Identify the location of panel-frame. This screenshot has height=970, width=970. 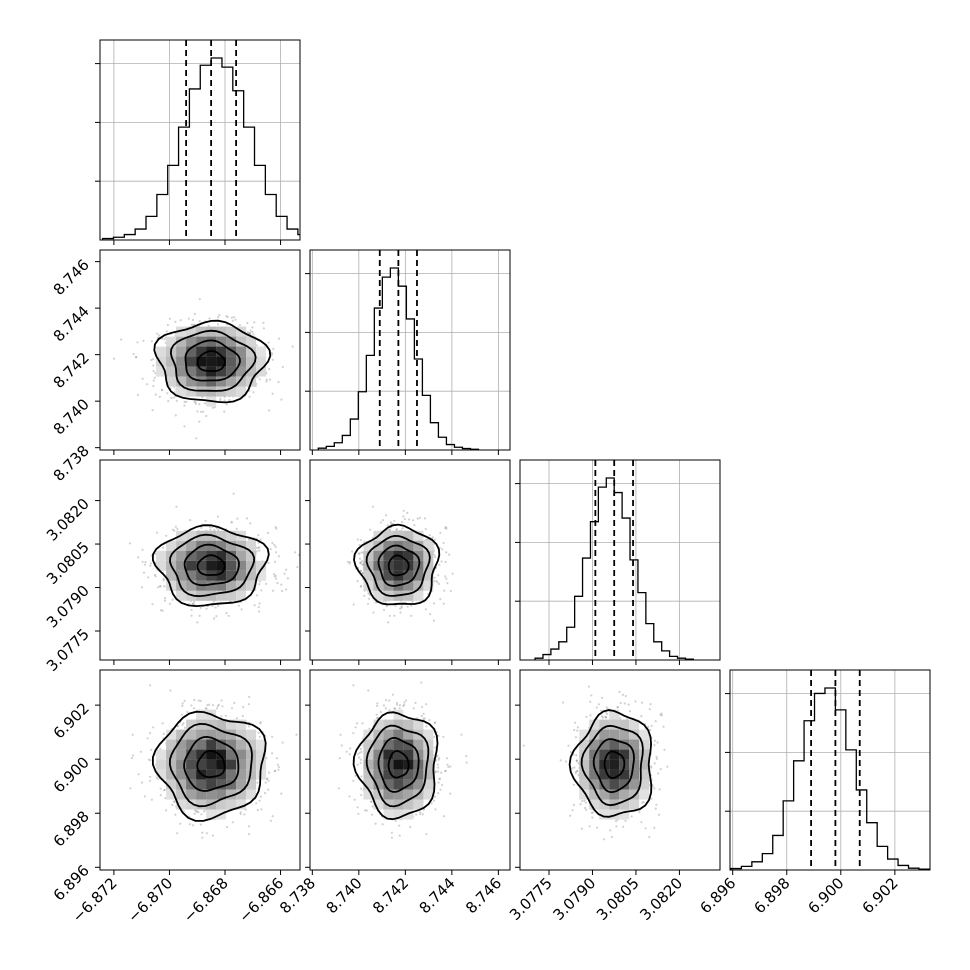
(410, 350).